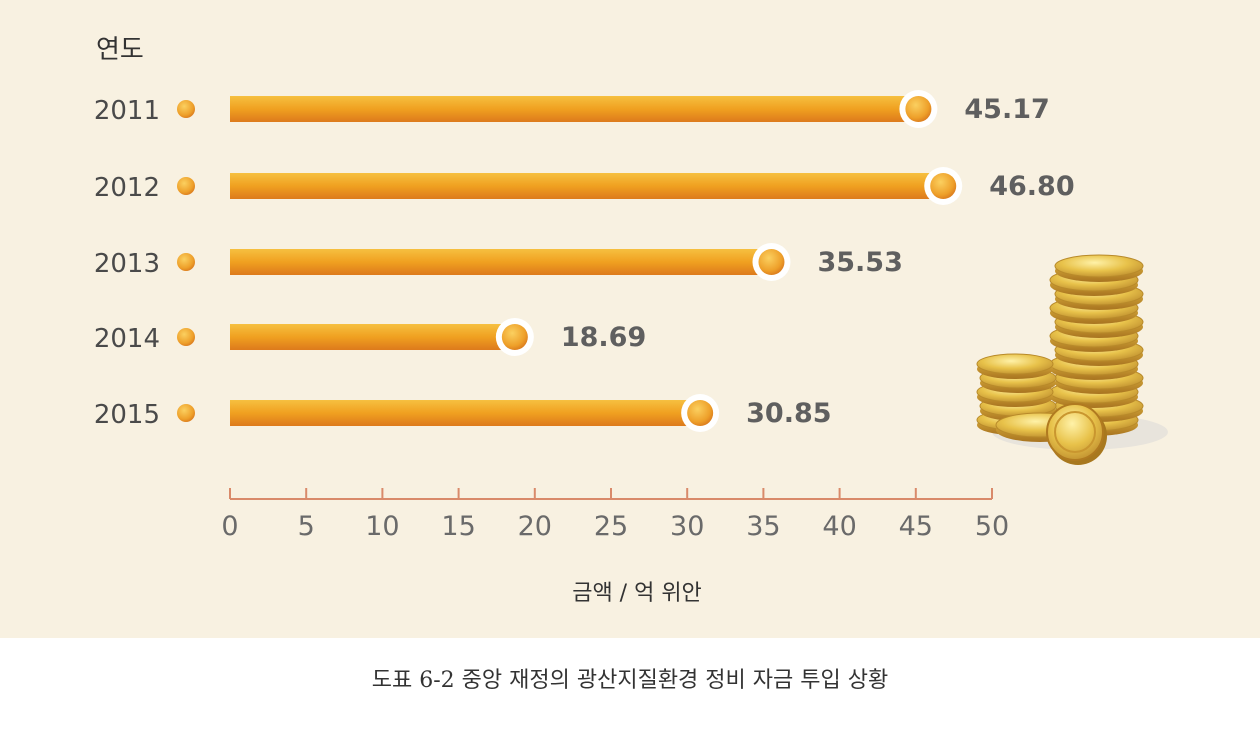 The width and height of the screenshot is (1260, 734). I want to click on category-label: 2011, so click(127, 111).